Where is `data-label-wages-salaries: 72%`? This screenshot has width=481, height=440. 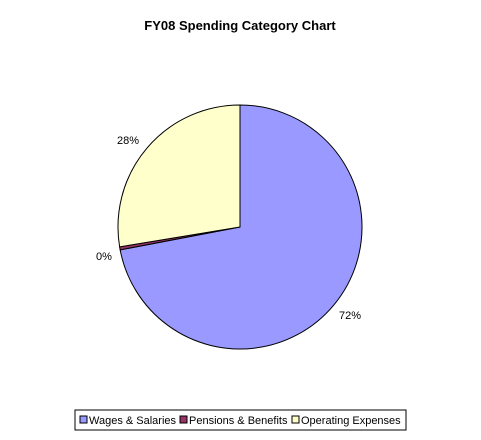 data-label-wages-salaries: 72% is located at coordinates (350, 316).